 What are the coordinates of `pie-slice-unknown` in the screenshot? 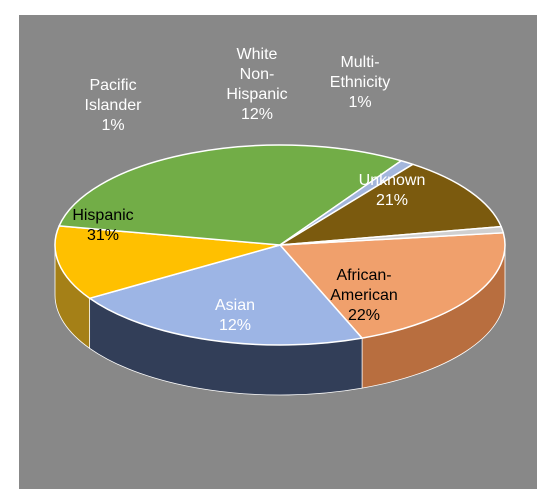 It's located at (392, 285).